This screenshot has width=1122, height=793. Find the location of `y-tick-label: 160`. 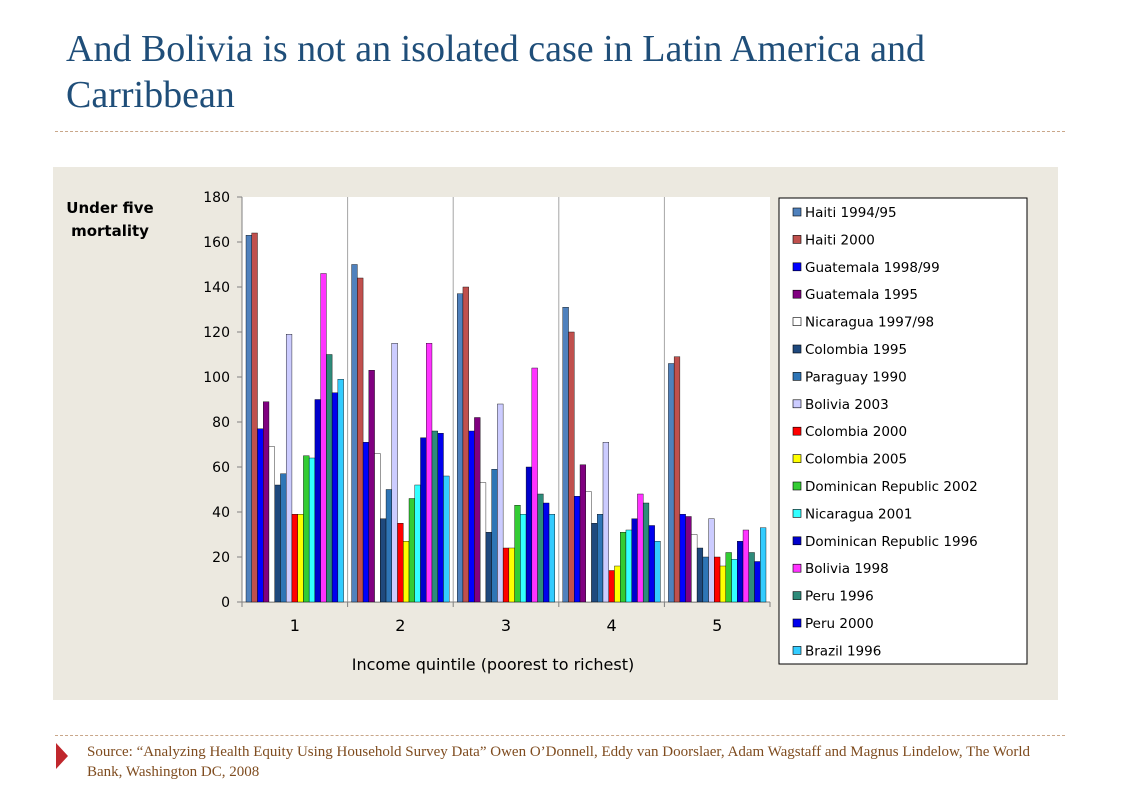

y-tick-label: 160 is located at coordinates (216, 243).